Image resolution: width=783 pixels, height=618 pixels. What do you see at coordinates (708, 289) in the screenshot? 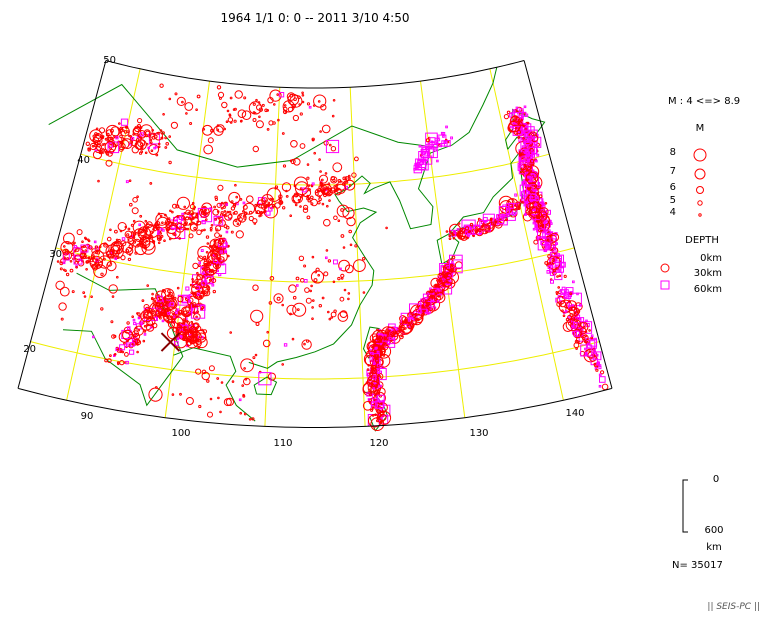
I see `legend-depth: 60km` at bounding box center [708, 289].